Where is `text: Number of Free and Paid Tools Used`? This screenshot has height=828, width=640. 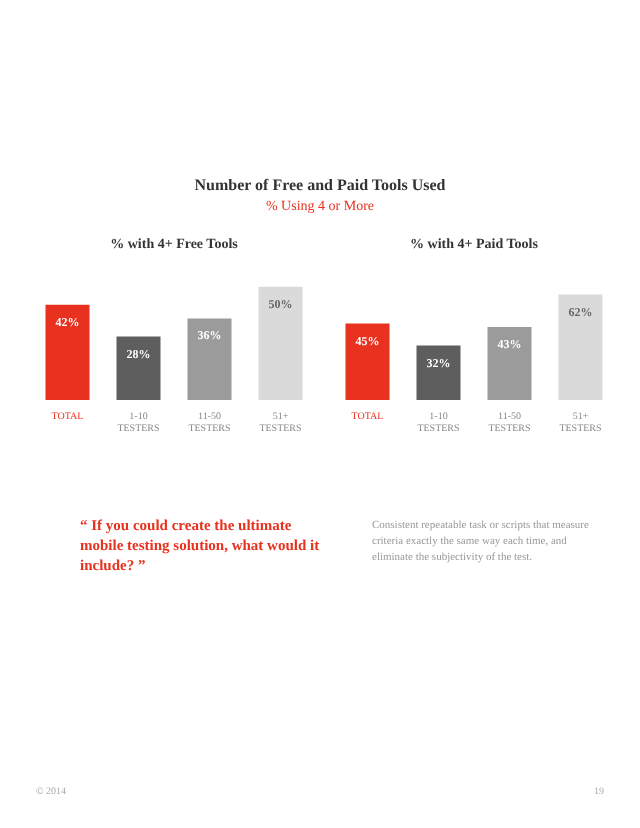
text: Number of Free and Paid Tools Used is located at coordinates (320, 185).